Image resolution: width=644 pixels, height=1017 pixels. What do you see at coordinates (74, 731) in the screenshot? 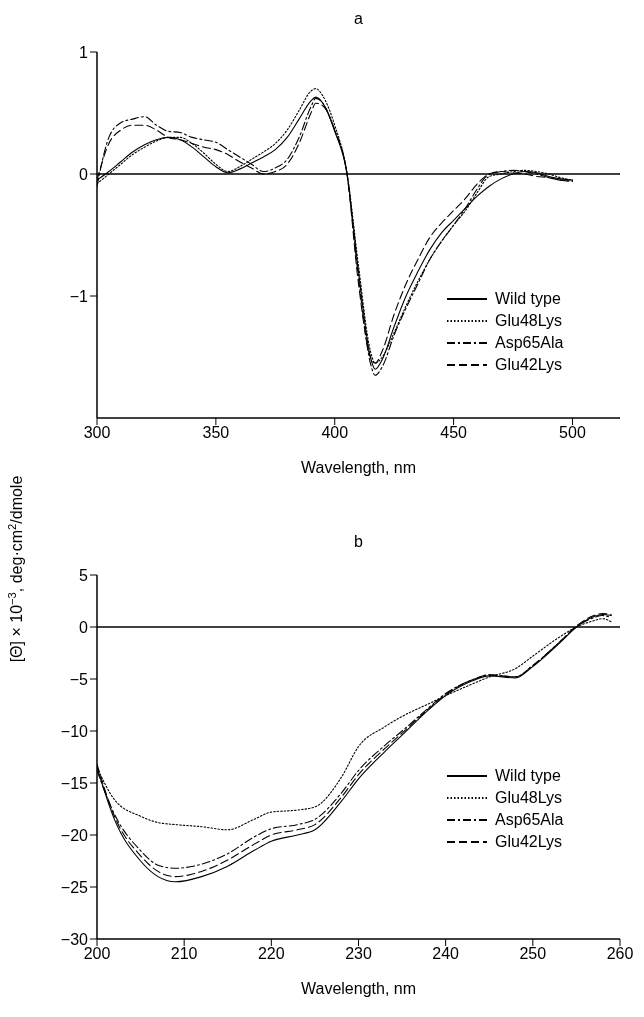
I see `y-tick-label: −10` at bounding box center [74, 731].